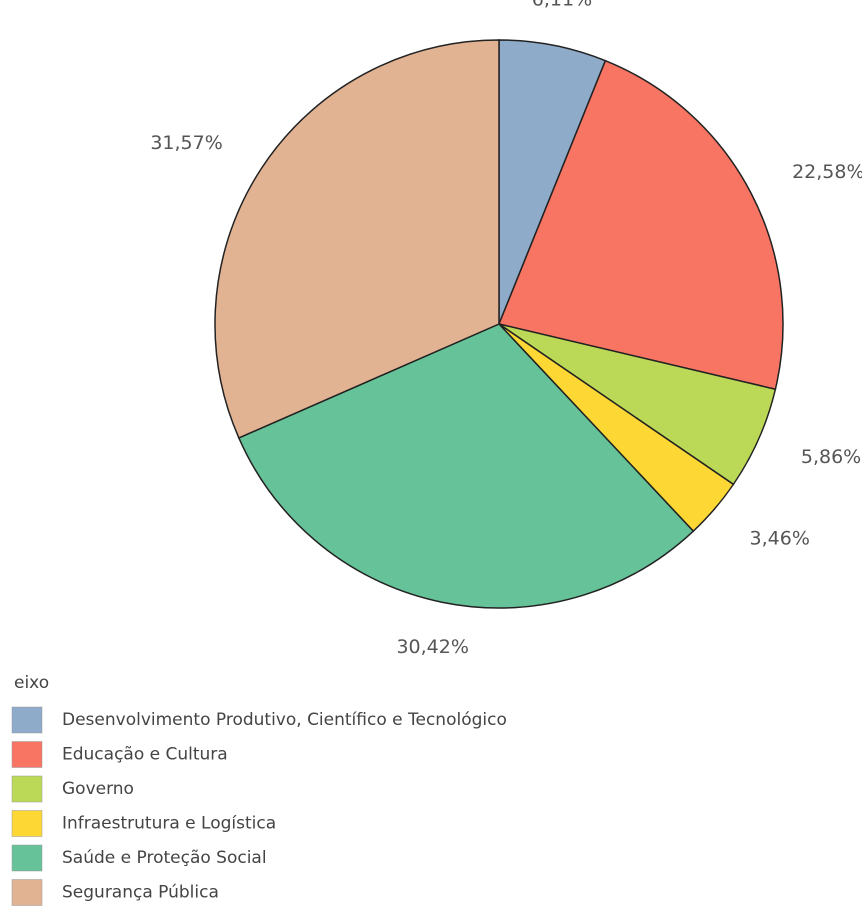  Describe the element at coordinates (164, 858) in the screenshot. I see `legend-label: Saúde e Proteção Social` at that location.